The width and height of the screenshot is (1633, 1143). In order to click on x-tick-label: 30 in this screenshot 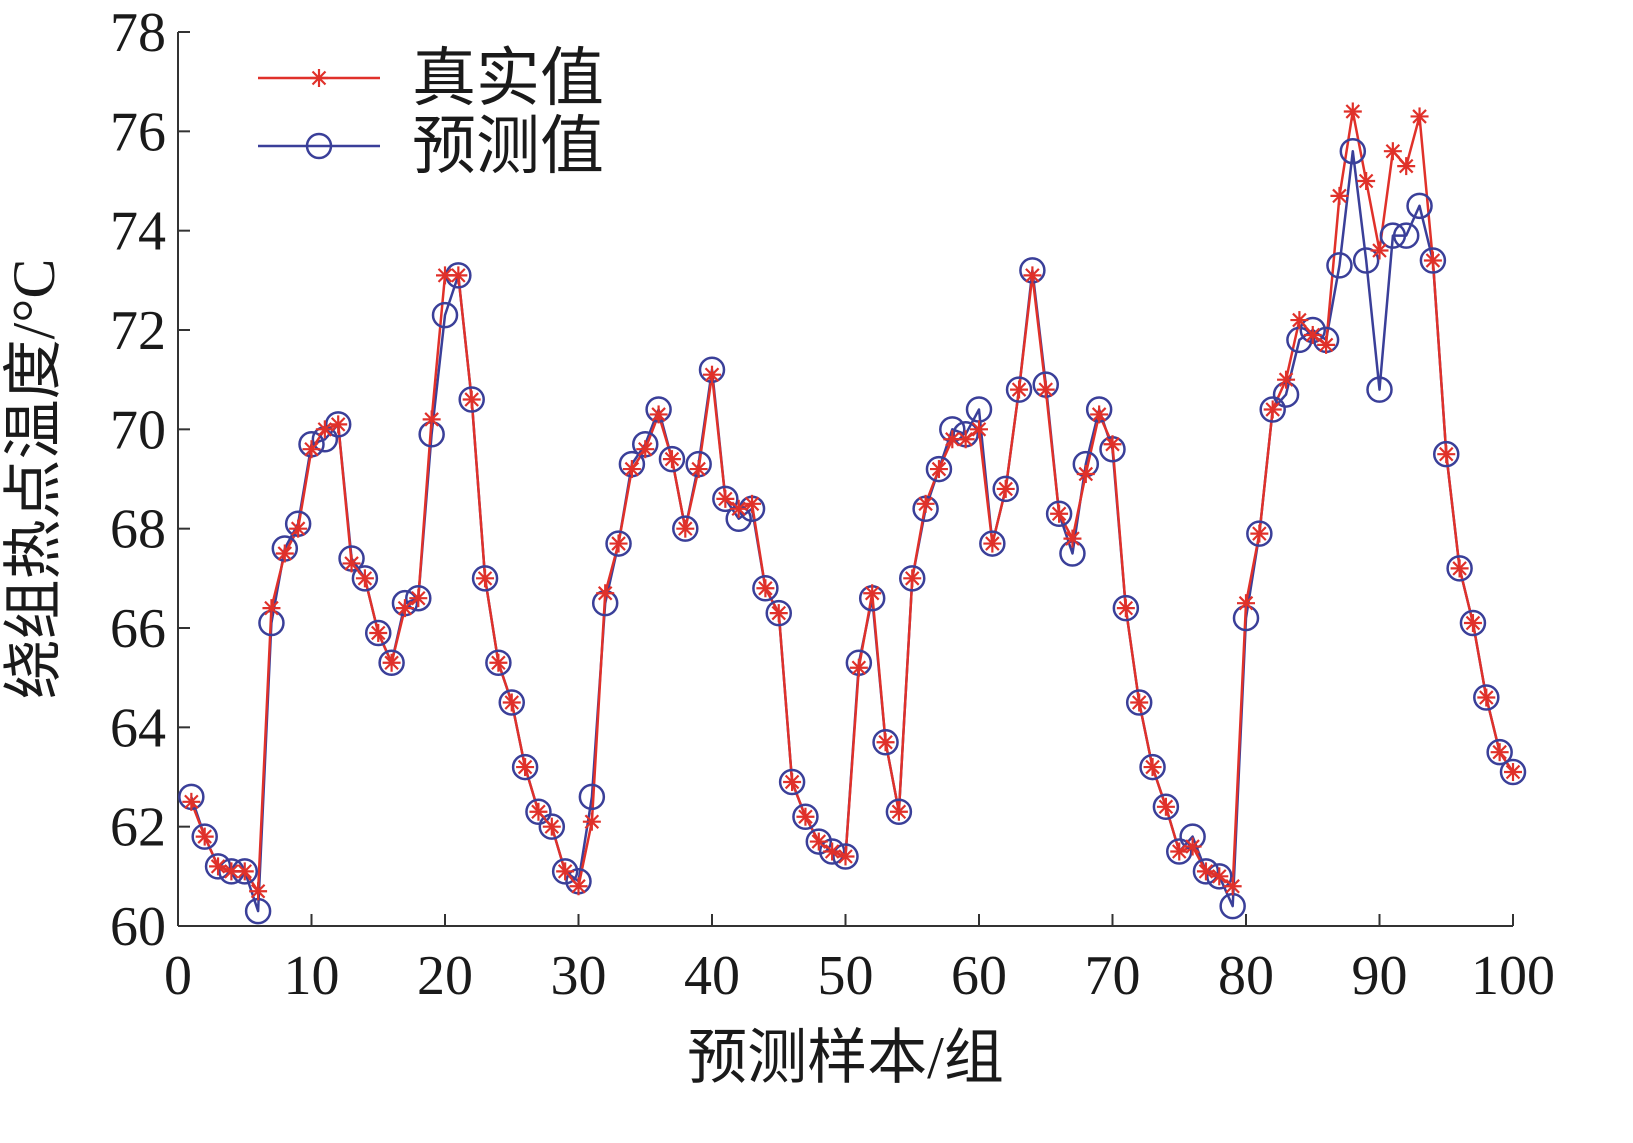, I will do `click(579, 976)`.